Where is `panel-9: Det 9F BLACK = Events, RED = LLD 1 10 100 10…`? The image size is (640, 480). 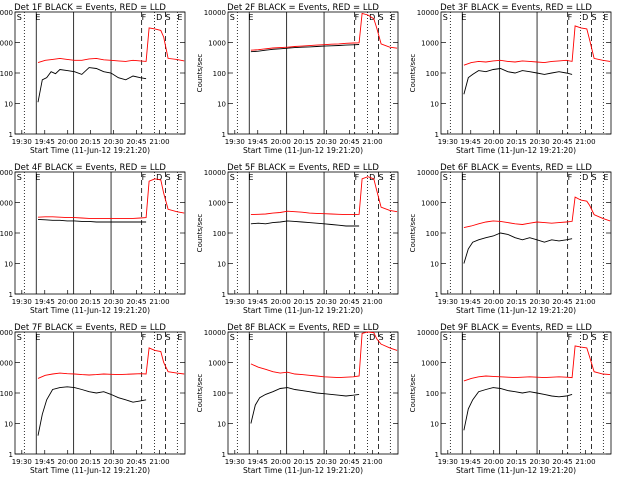
panel-9: Det 9F BLACK = Events, RED = LLD 1 10 100 10… is located at coordinates (510, 399).